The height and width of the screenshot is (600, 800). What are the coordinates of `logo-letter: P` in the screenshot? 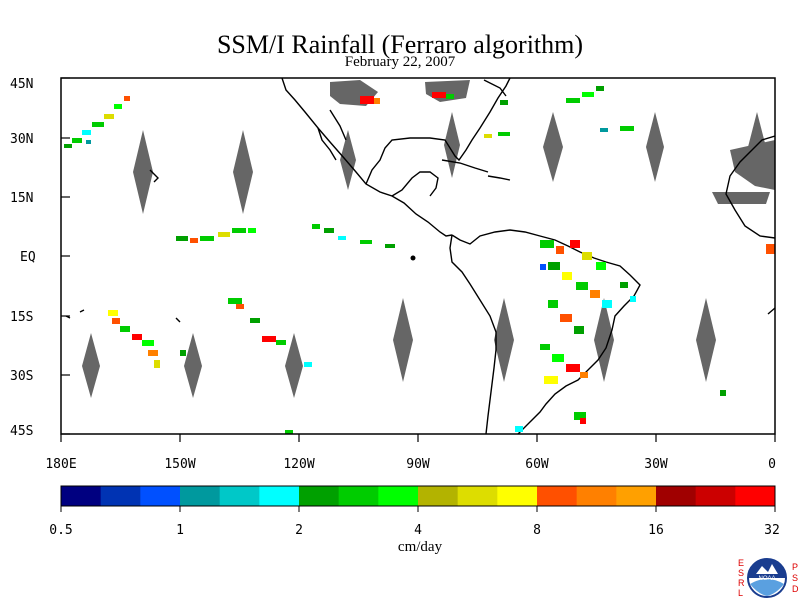 It's located at (795, 567).